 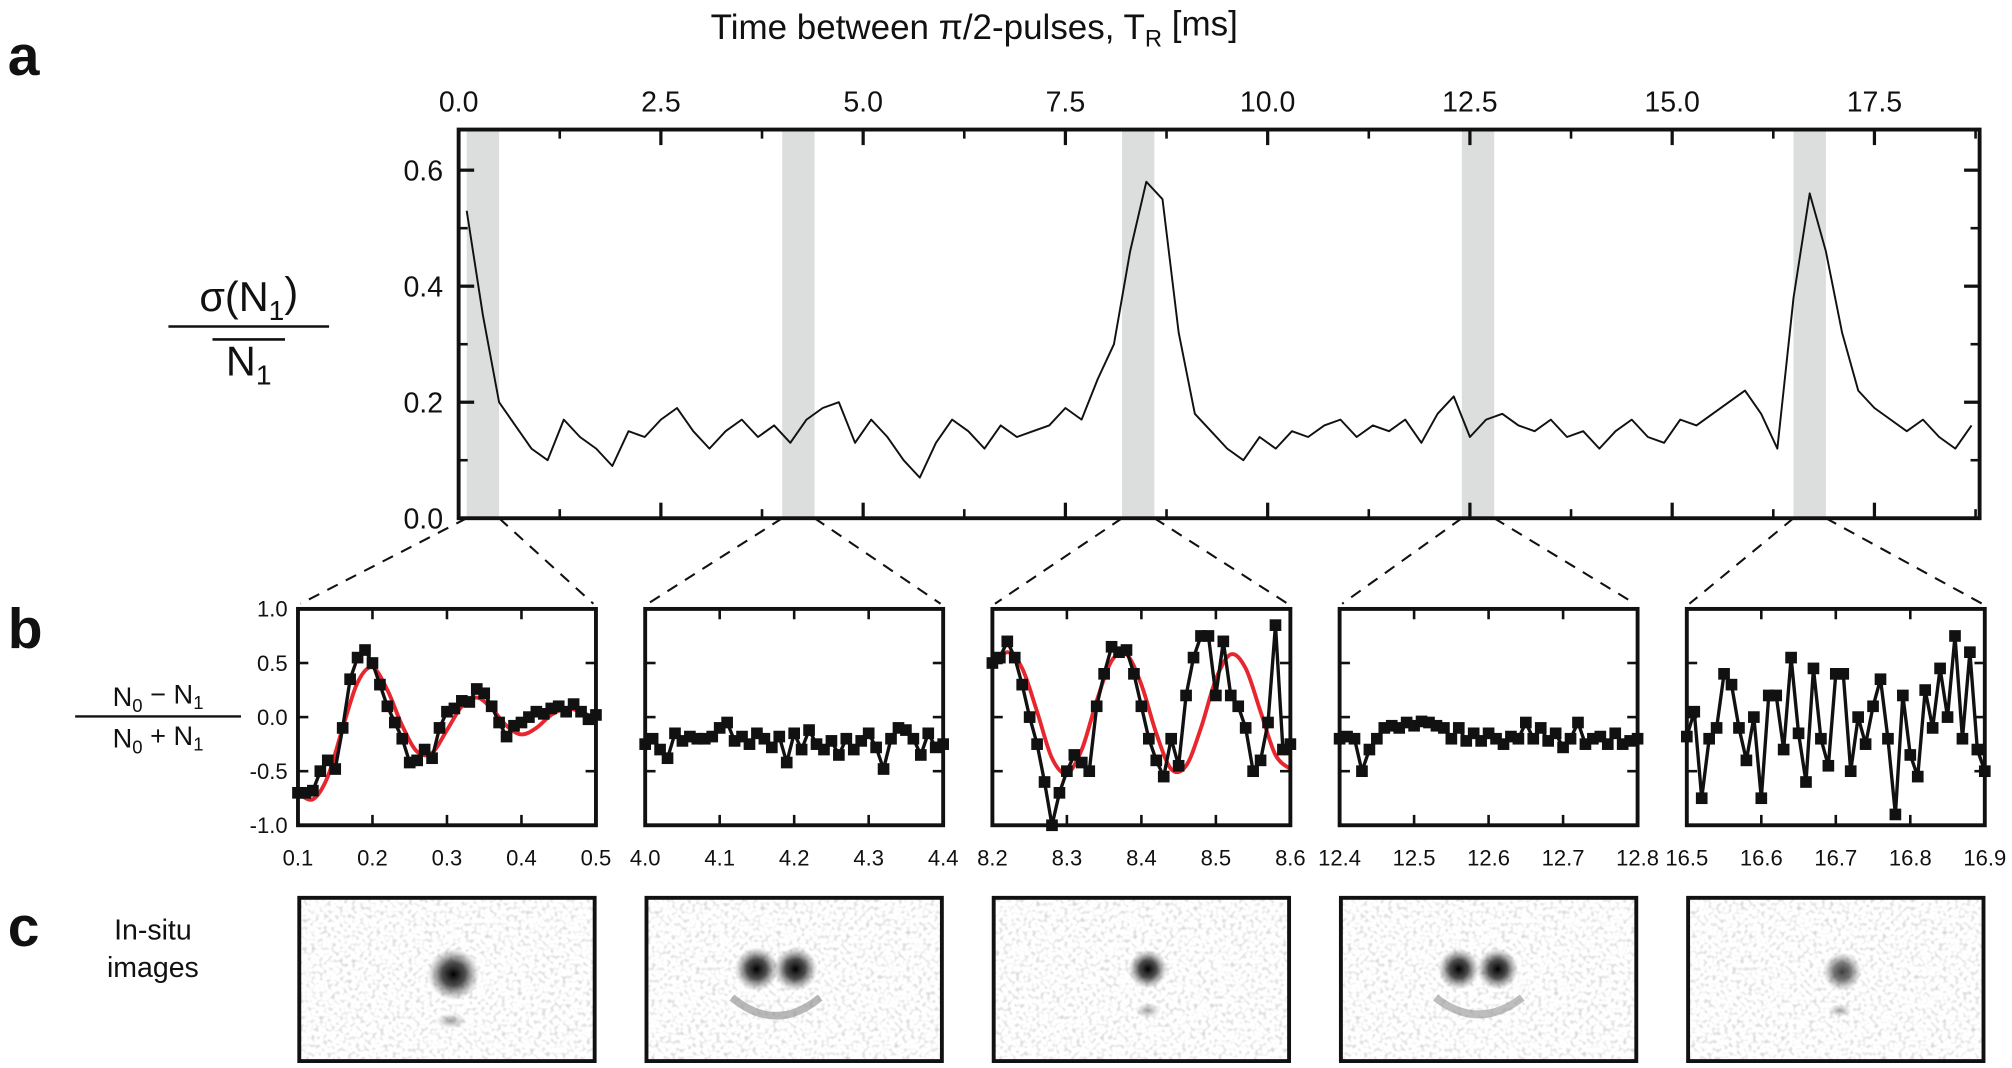 What do you see at coordinates (198, 744) in the screenshot?
I see `y-axis-title-part: 1` at bounding box center [198, 744].